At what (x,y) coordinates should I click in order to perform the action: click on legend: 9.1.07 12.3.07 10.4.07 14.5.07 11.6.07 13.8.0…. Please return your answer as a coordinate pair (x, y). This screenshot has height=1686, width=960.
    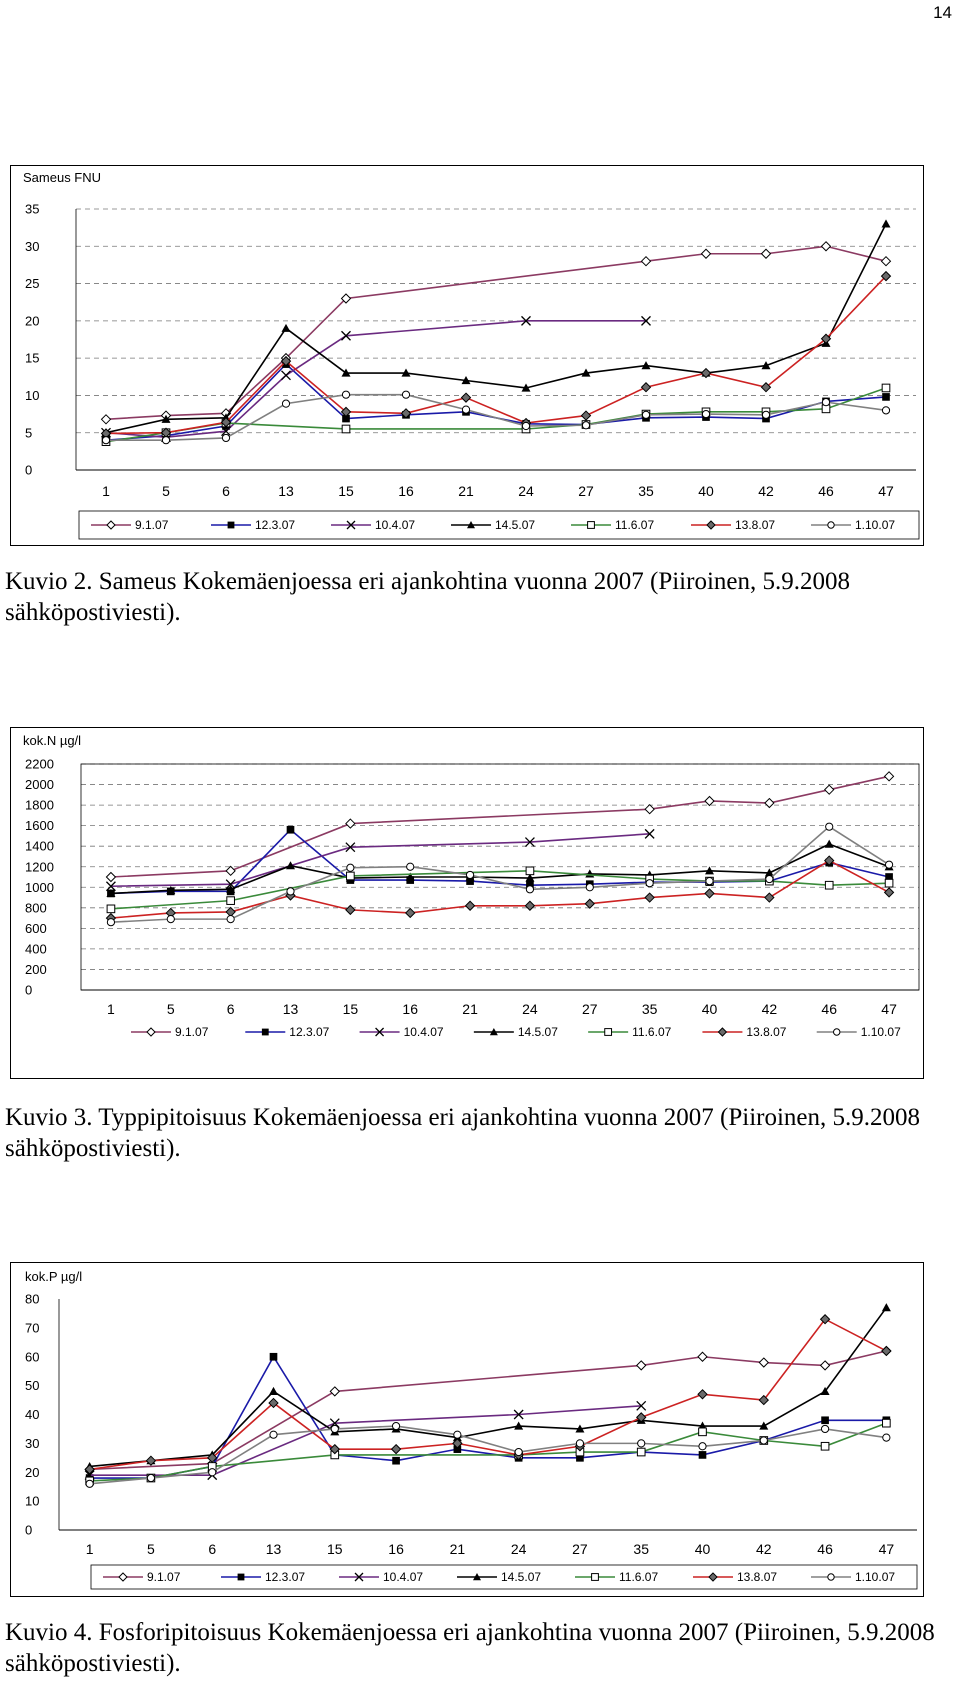
    Looking at the image, I should click on (516, 1032).